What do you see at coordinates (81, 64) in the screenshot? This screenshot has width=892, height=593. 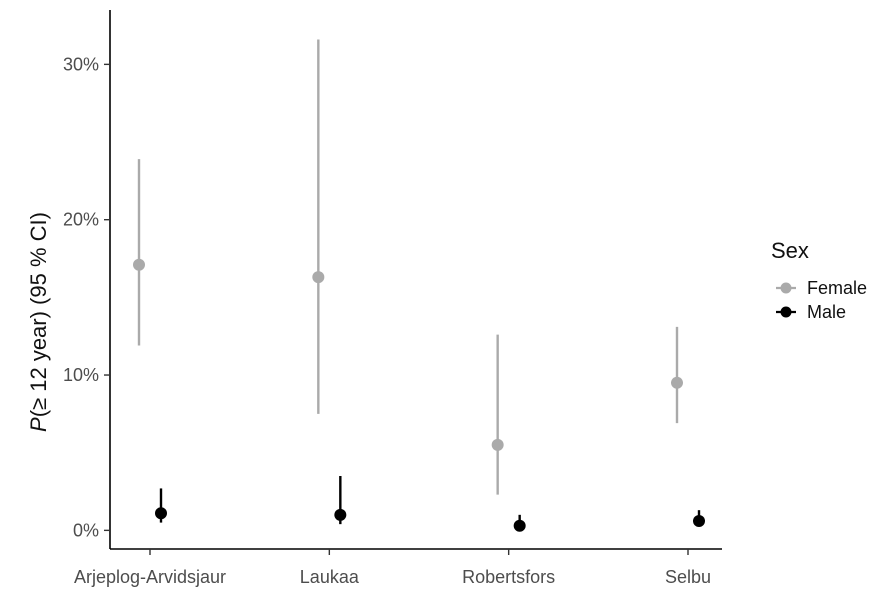 I see `y-tick-label: 30%` at bounding box center [81, 64].